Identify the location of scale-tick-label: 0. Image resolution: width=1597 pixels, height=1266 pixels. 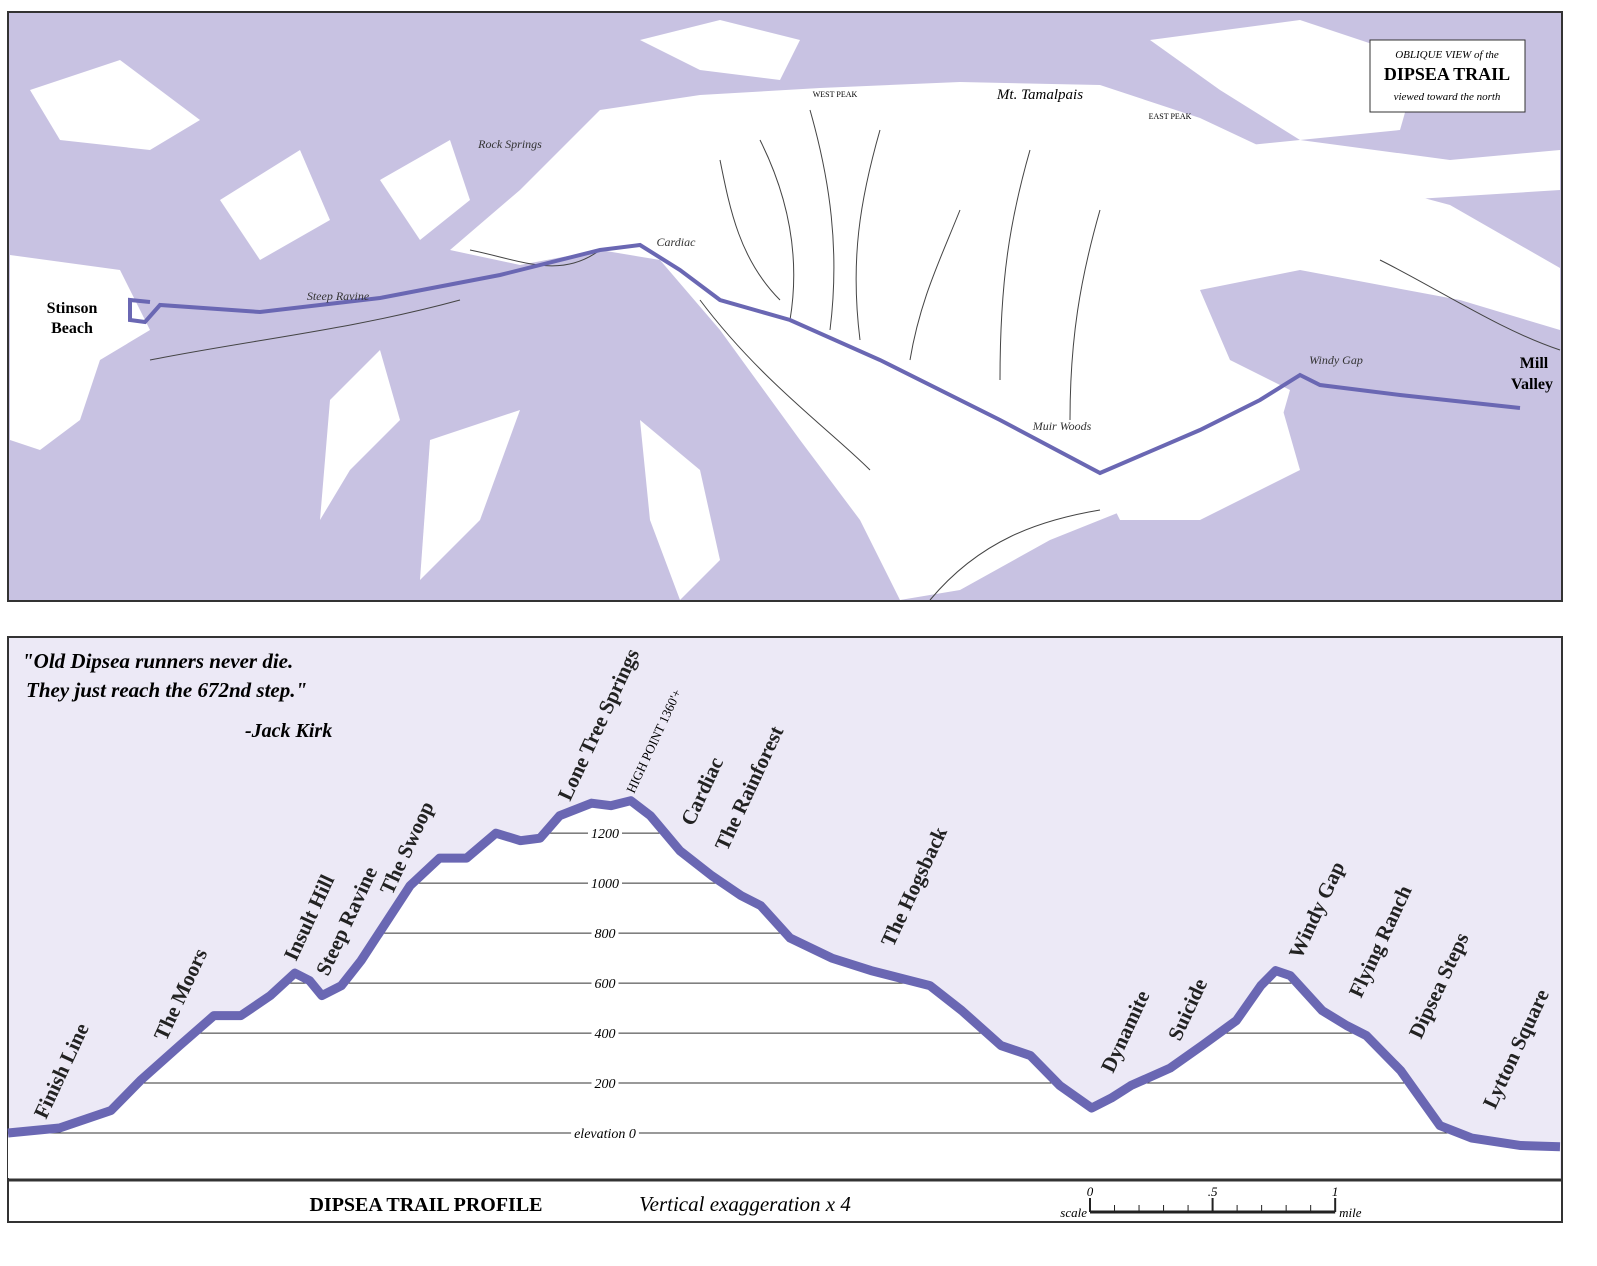
(1090, 1191).